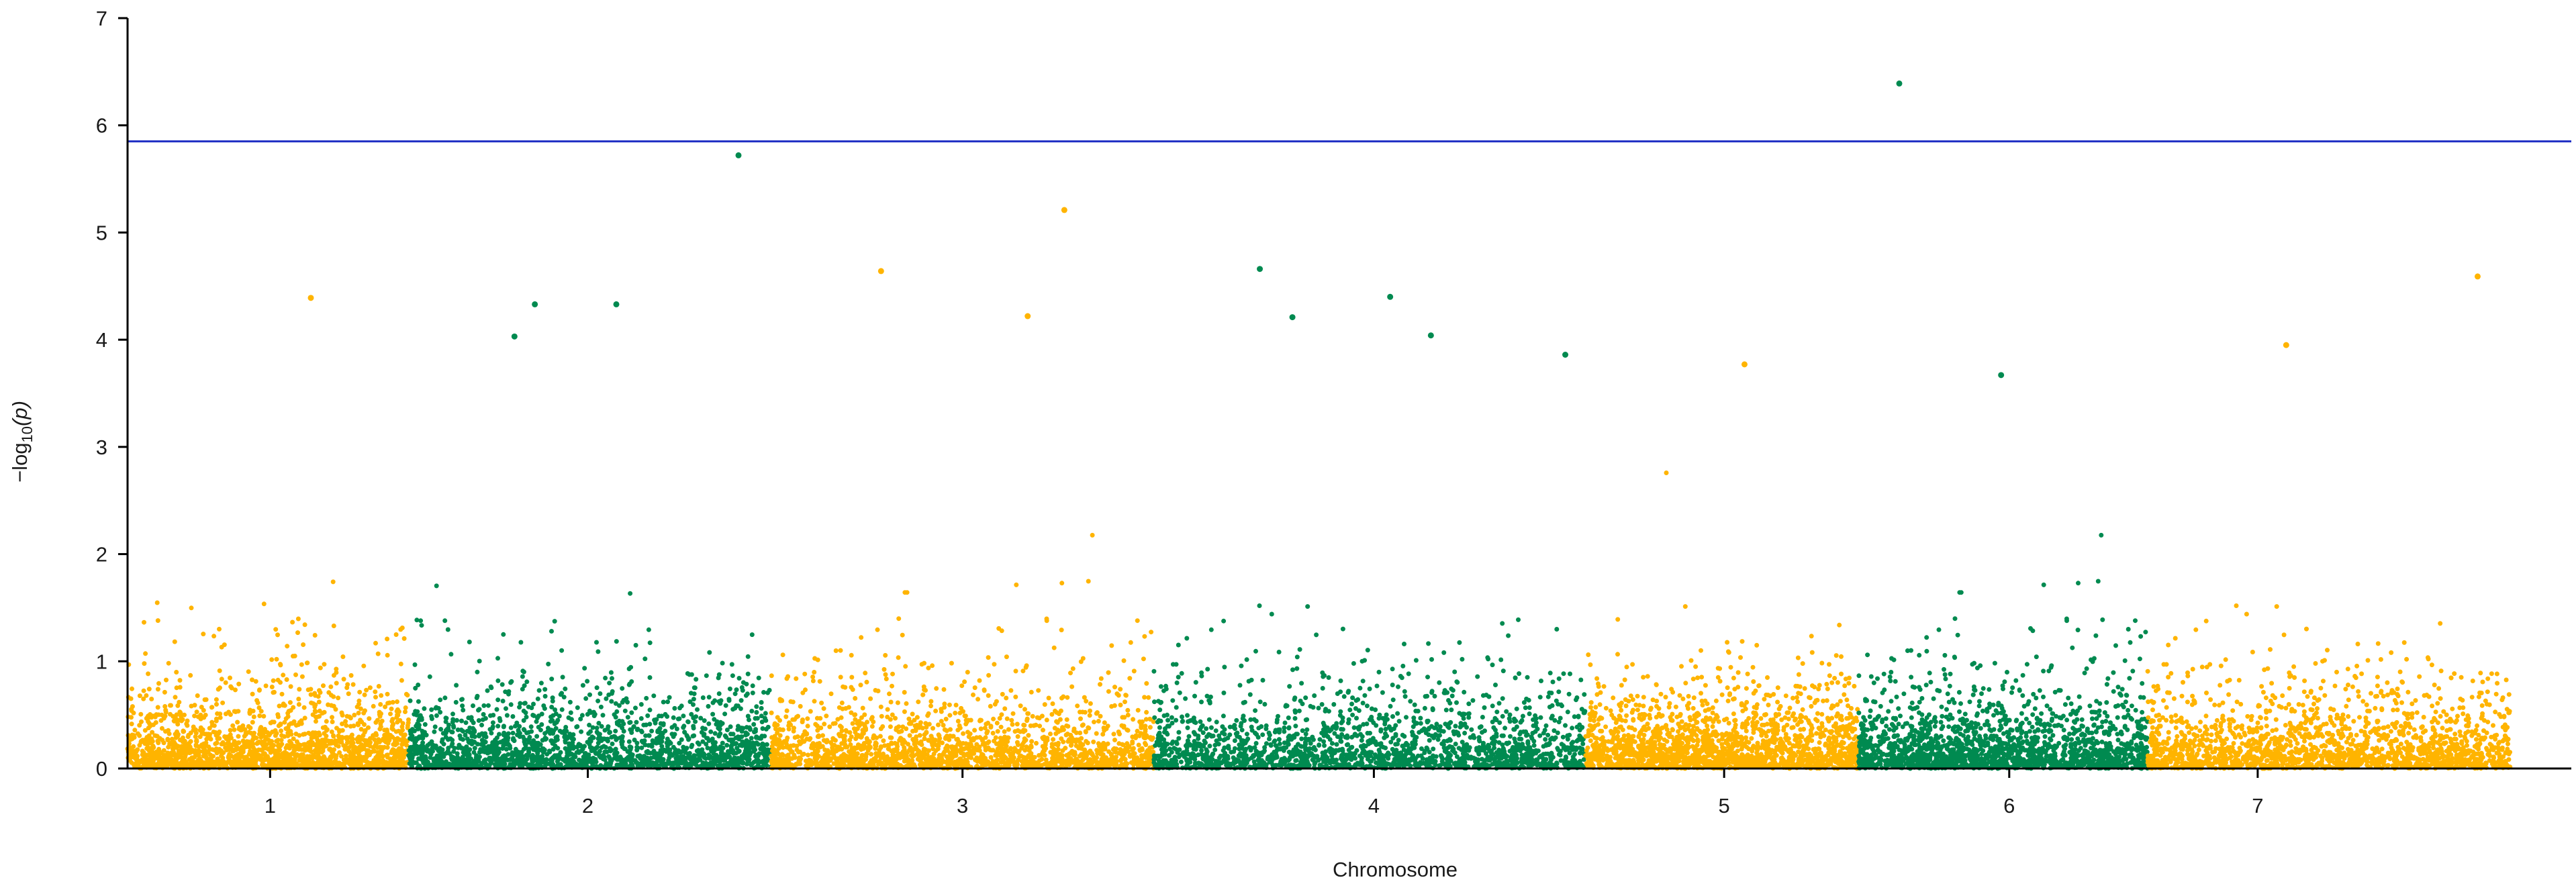 The height and width of the screenshot is (894, 2576). I want to click on y-tick-label-3: 3, so click(102, 447).